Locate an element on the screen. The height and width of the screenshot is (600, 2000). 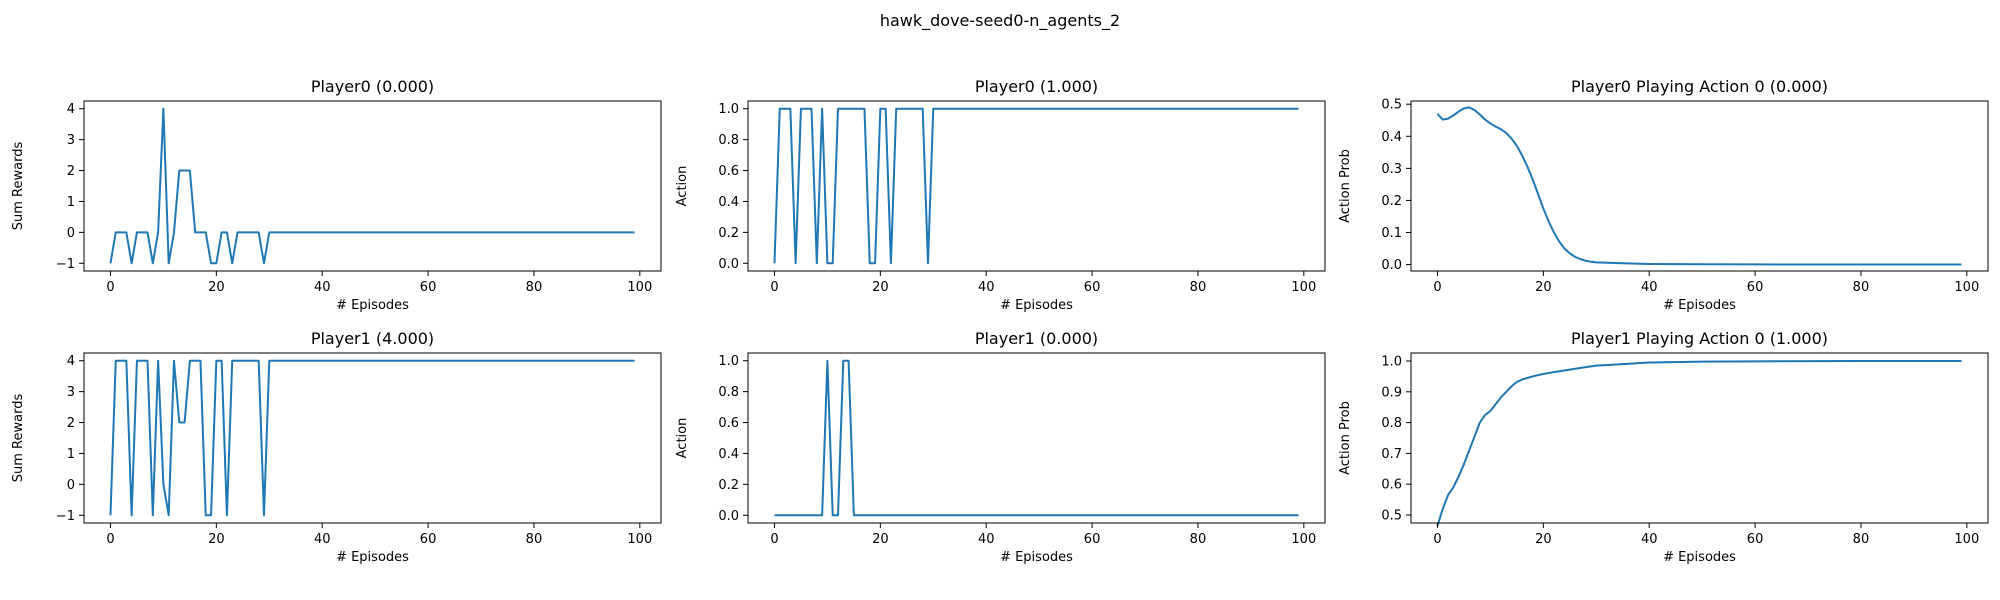
y-tick-label: 0.3 is located at coordinates (1391, 169).